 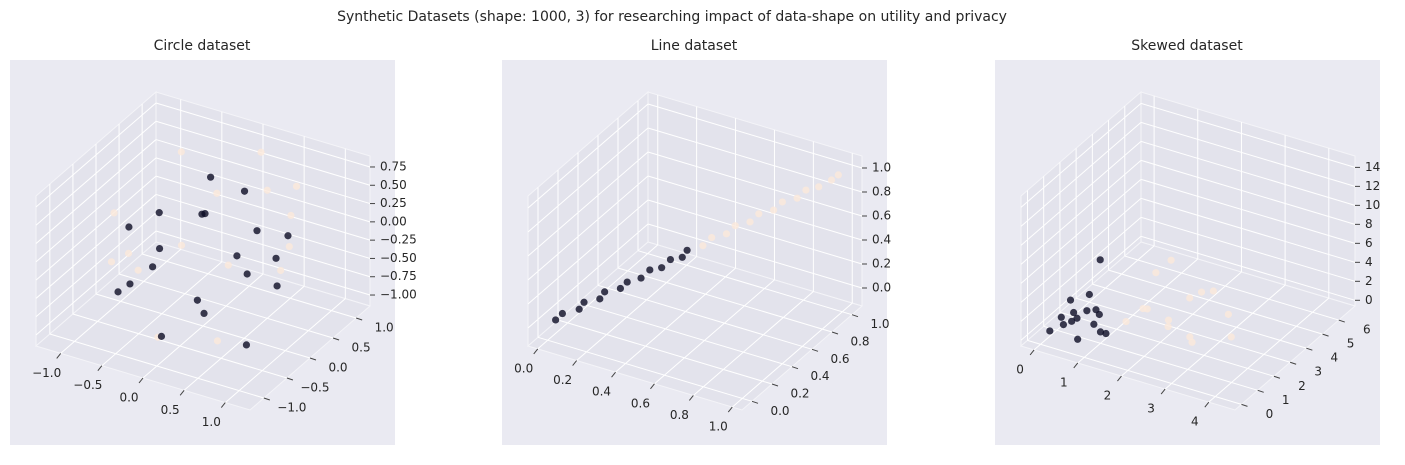 What do you see at coordinates (1369, 281) in the screenshot?
I see `z-tick-label: 2` at bounding box center [1369, 281].